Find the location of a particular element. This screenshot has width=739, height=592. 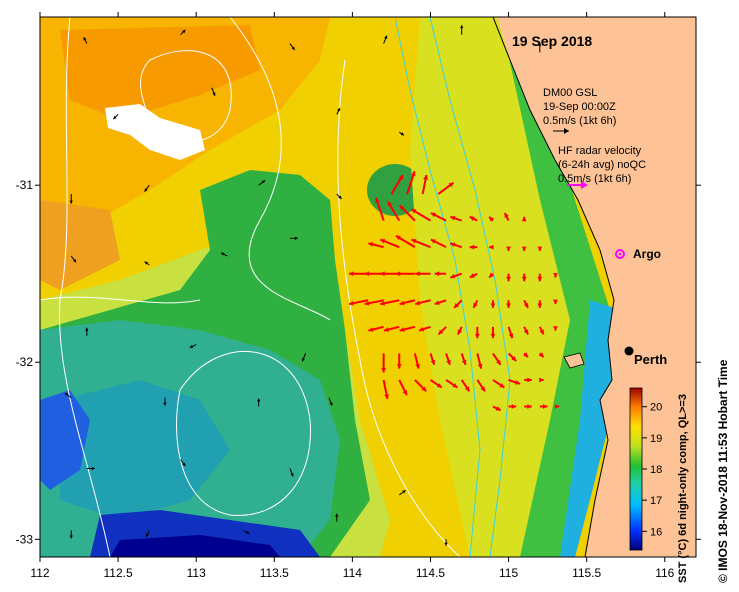

y-tick-label: -32 is located at coordinates (25, 362).